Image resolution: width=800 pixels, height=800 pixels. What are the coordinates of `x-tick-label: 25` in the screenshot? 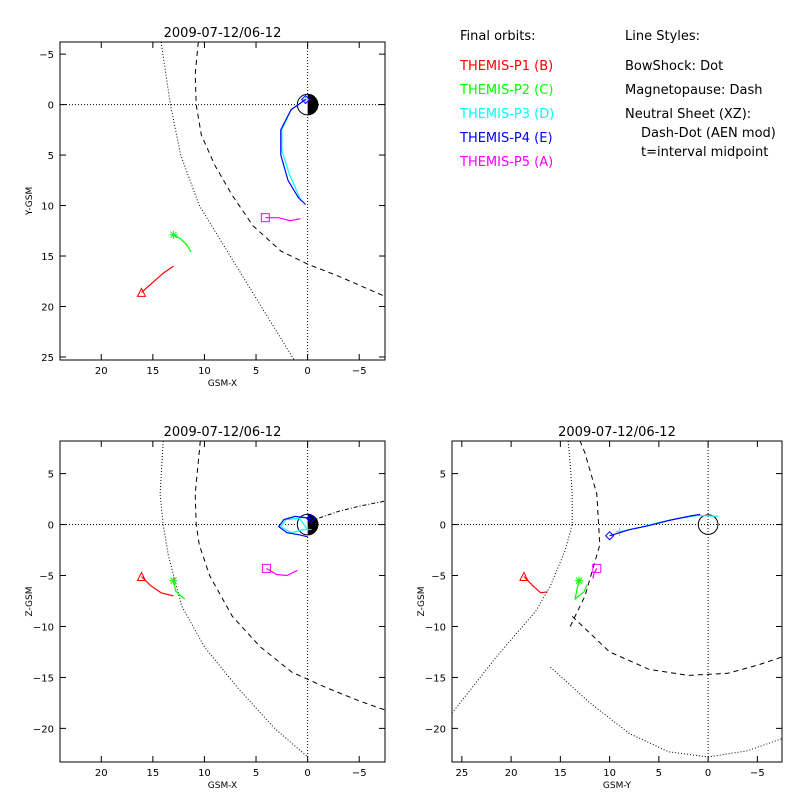 It's located at (461, 773).